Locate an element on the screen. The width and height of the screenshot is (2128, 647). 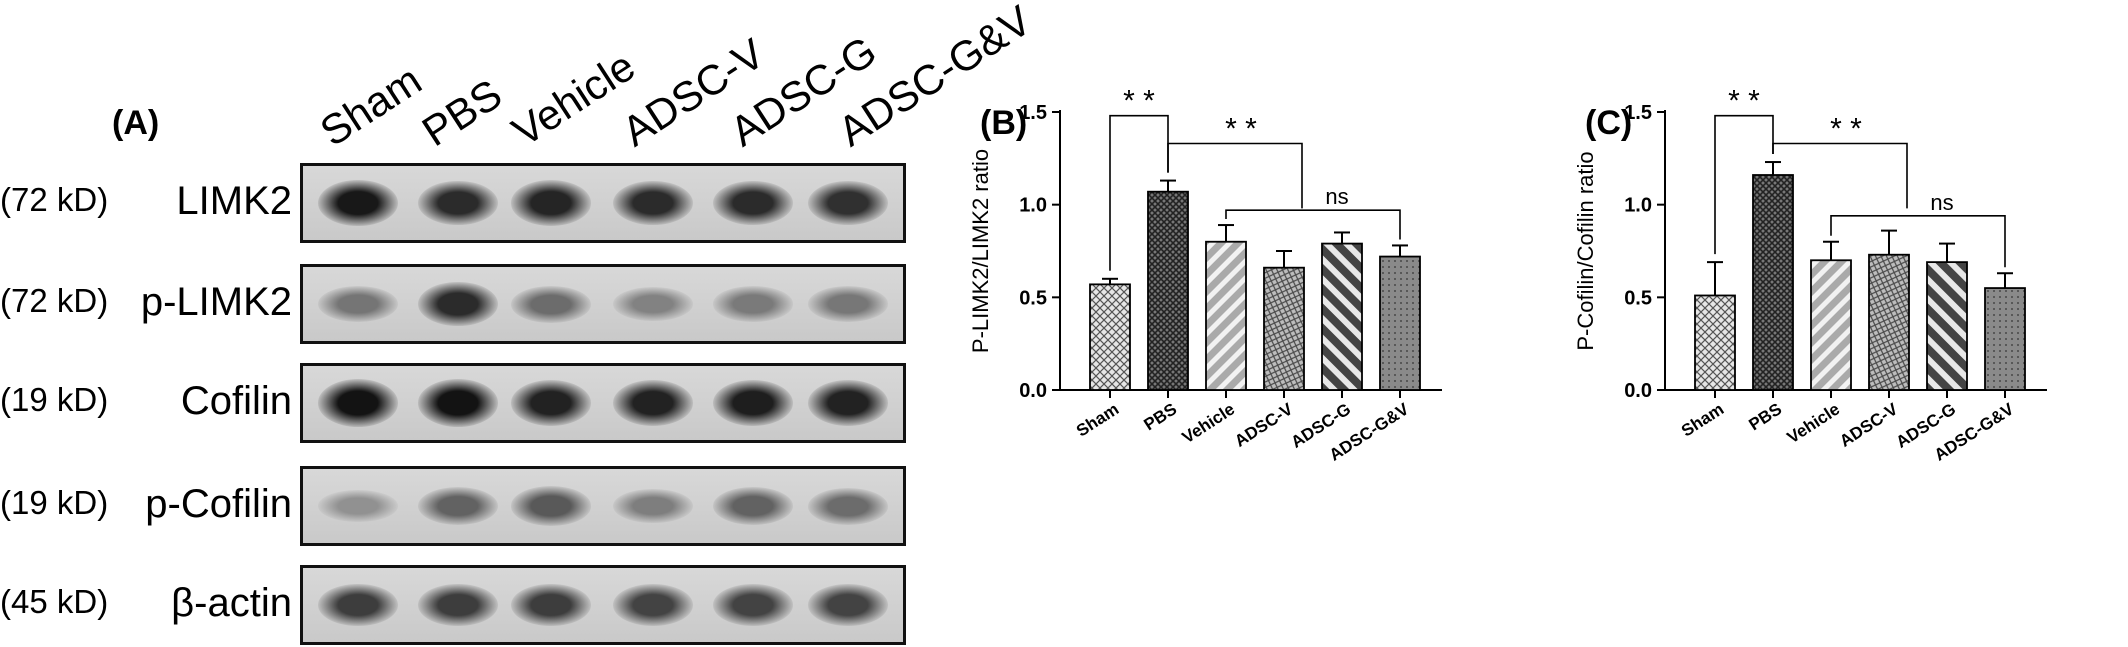
y-axis-label: P-Cofilin/Cofilin ratio is located at coordinates (1585, 250).